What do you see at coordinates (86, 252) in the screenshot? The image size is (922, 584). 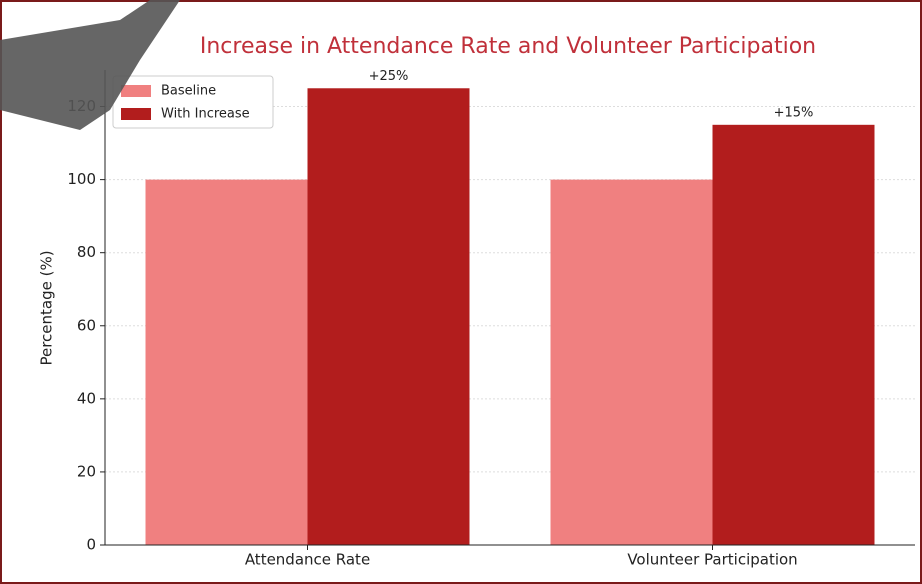 I see `y-tick-label: 80` at bounding box center [86, 252].